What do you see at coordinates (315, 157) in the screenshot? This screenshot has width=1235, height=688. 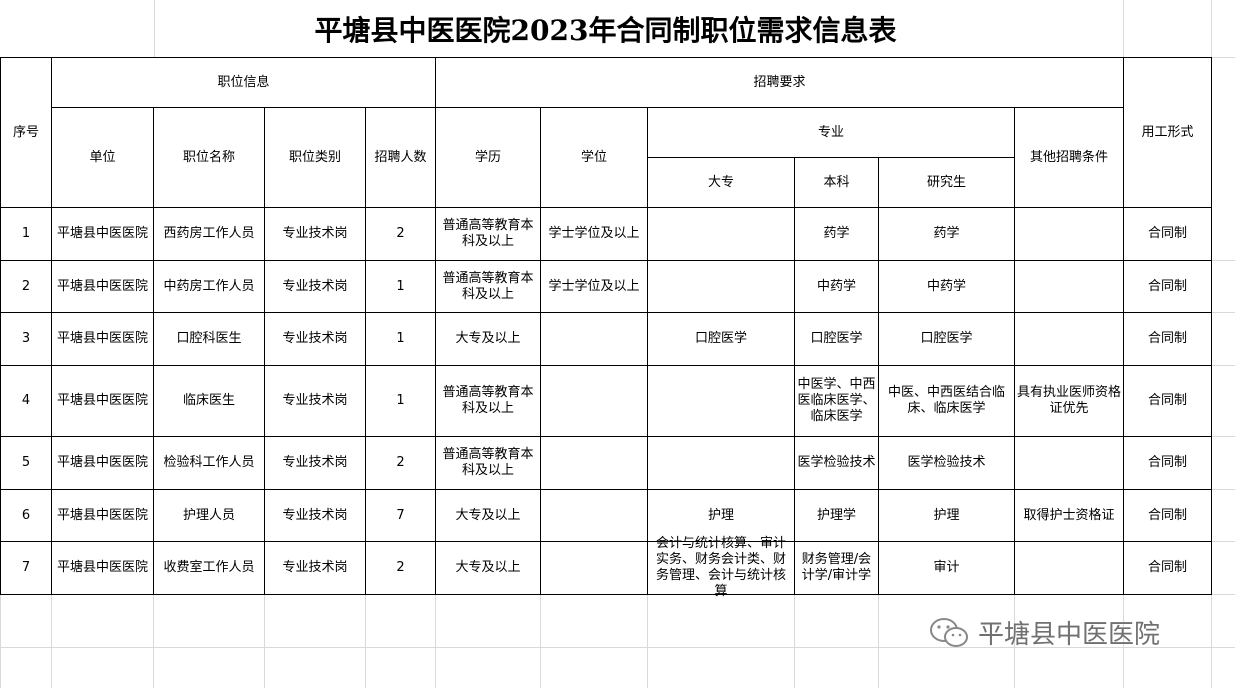 I see `header-cell: 职位类别` at bounding box center [315, 157].